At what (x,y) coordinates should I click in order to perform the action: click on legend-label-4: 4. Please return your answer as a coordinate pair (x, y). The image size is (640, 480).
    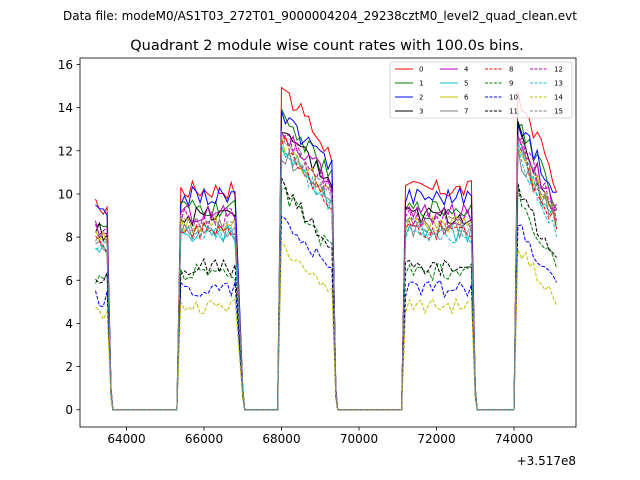
    Looking at the image, I should click on (466, 70).